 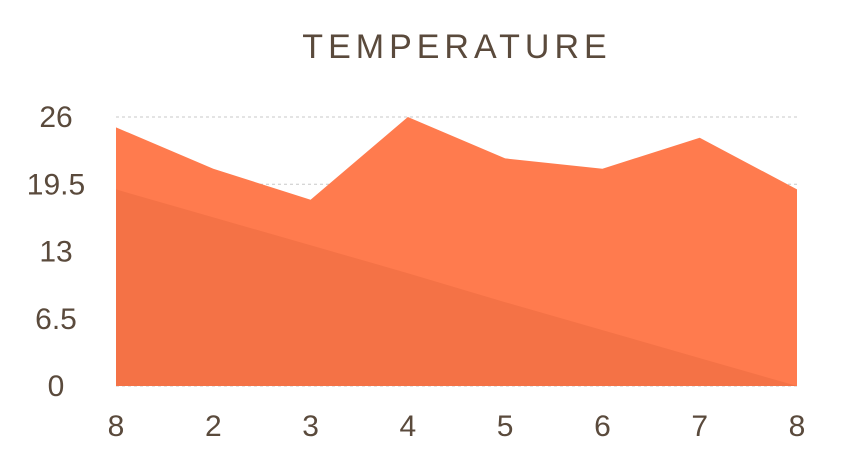 What do you see at coordinates (310, 426) in the screenshot?
I see `x-tick-label: 3` at bounding box center [310, 426].